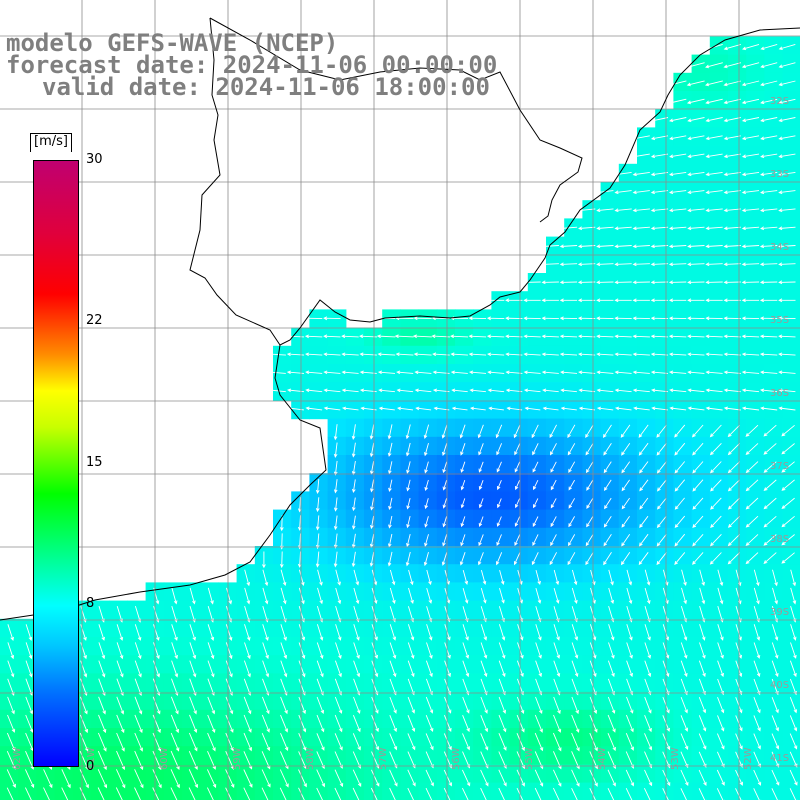 The image size is (800, 800). Describe the element at coordinates (163, 482) in the screenshot. I see `coastline-south` at that location.